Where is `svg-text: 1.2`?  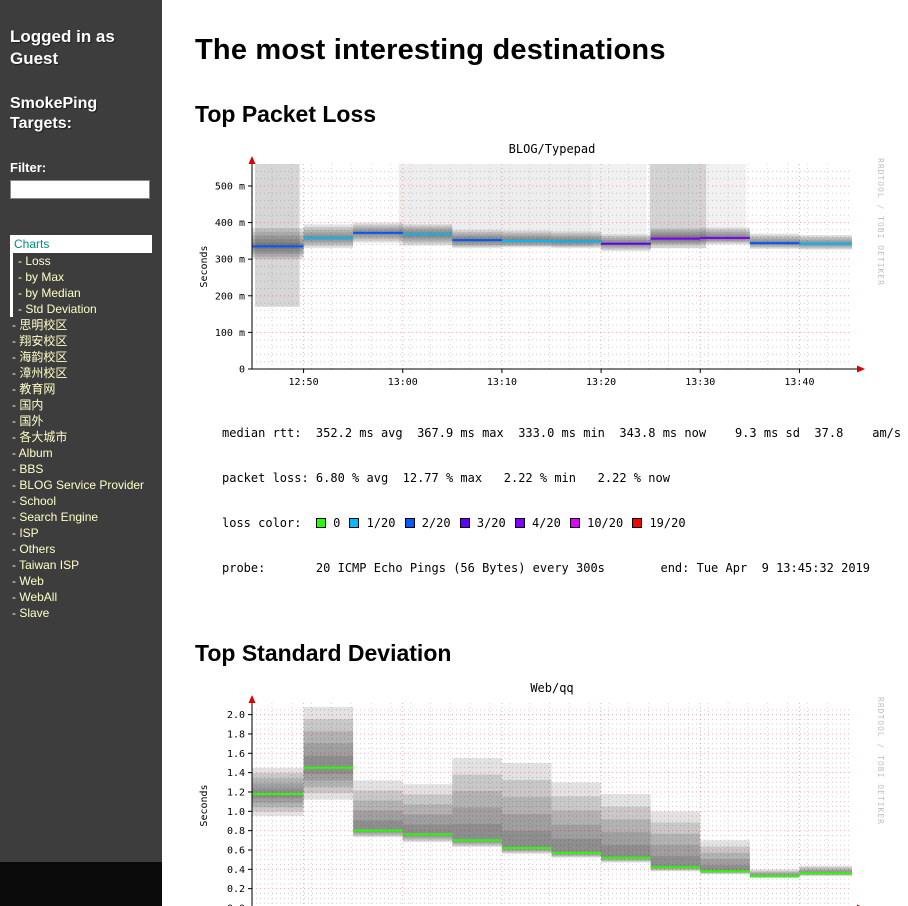
svg-text: 1.2 is located at coordinates (236, 792).